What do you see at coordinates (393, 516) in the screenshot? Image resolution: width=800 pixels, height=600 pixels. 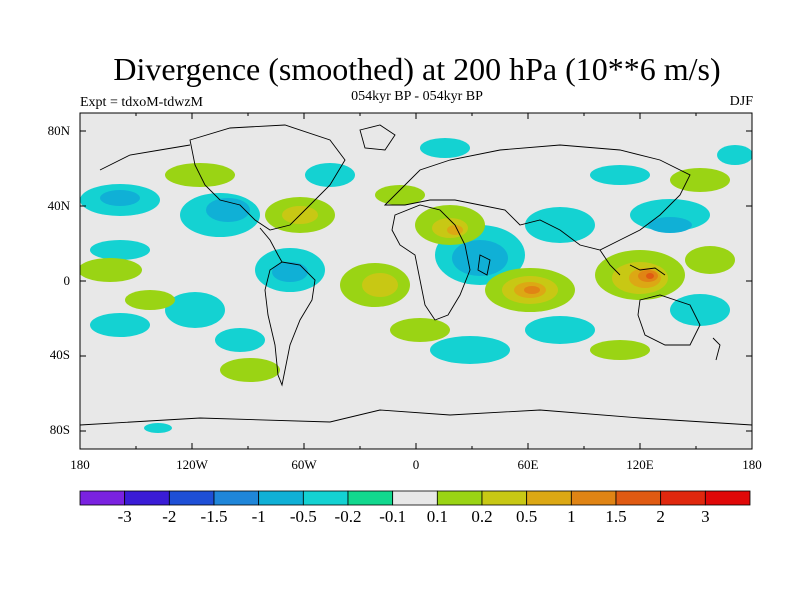 I see `colorbar-label: -0.1` at bounding box center [393, 516].